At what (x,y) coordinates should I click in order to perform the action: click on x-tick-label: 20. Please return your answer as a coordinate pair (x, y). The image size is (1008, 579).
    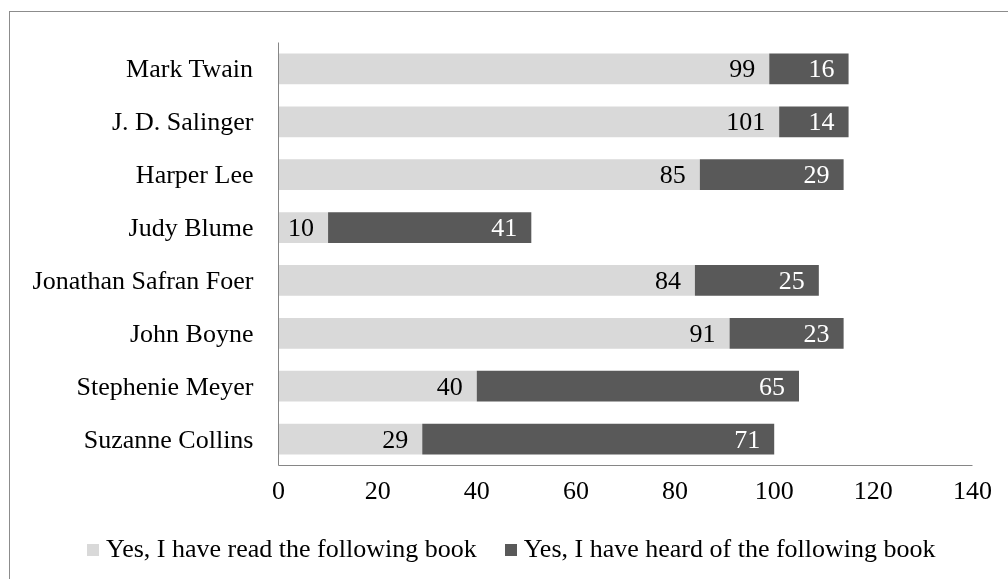
    Looking at the image, I should click on (377, 490).